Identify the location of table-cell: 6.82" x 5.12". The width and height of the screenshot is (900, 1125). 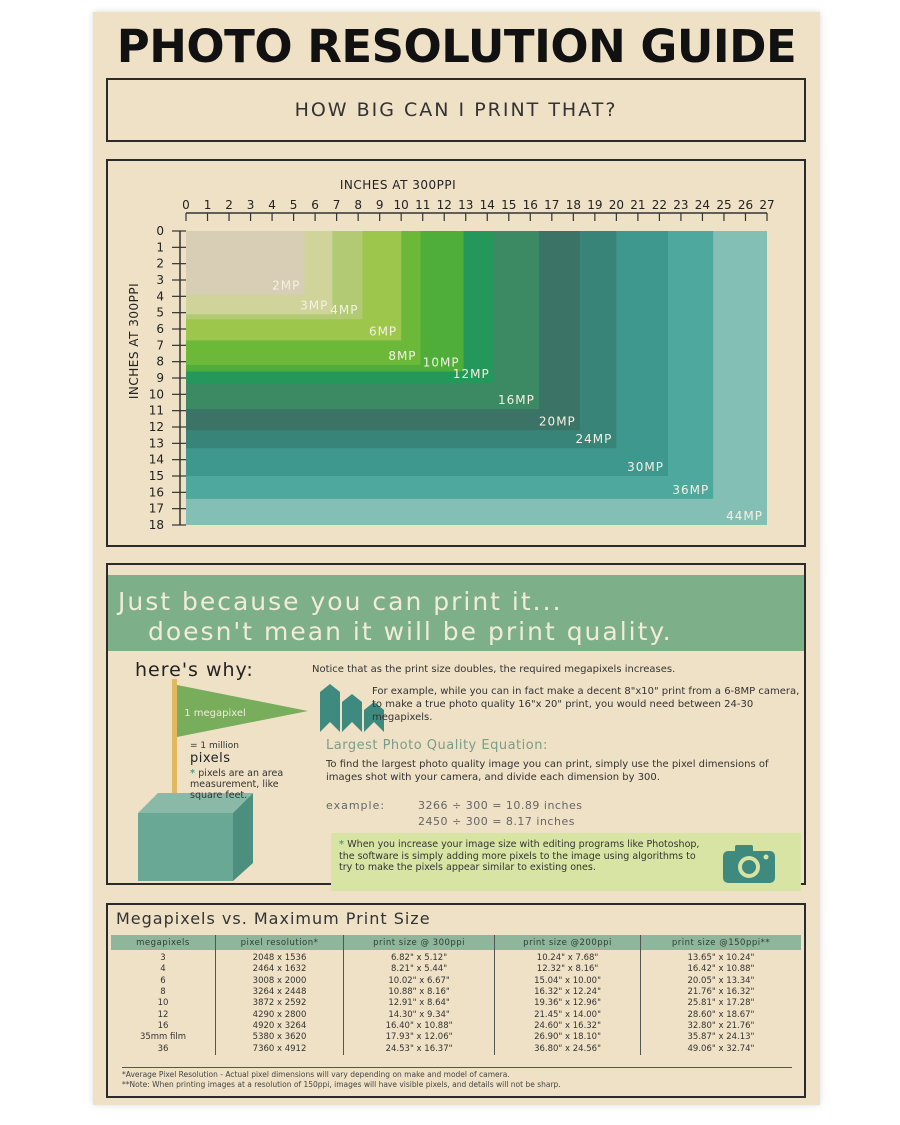
(419, 957).